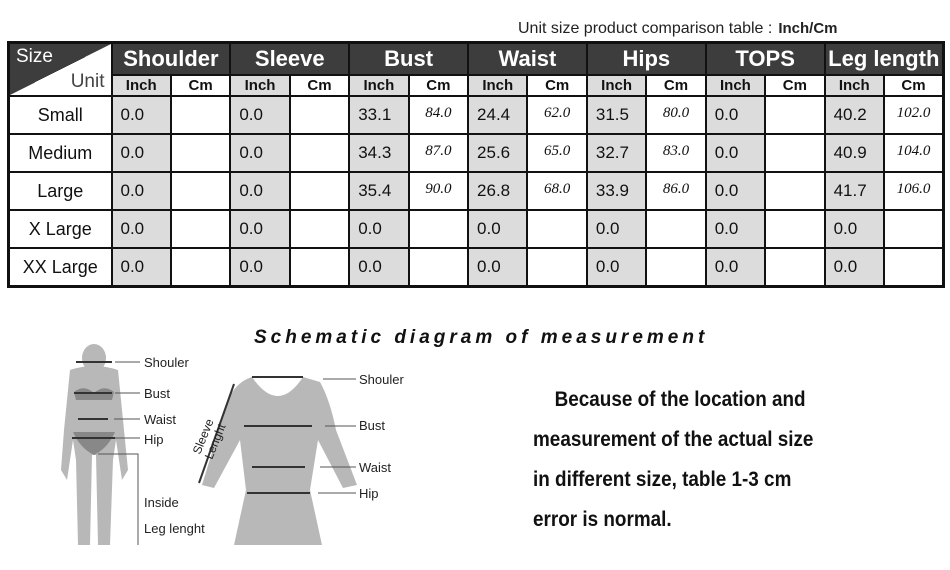  I want to click on body-figure, so click(94, 444).